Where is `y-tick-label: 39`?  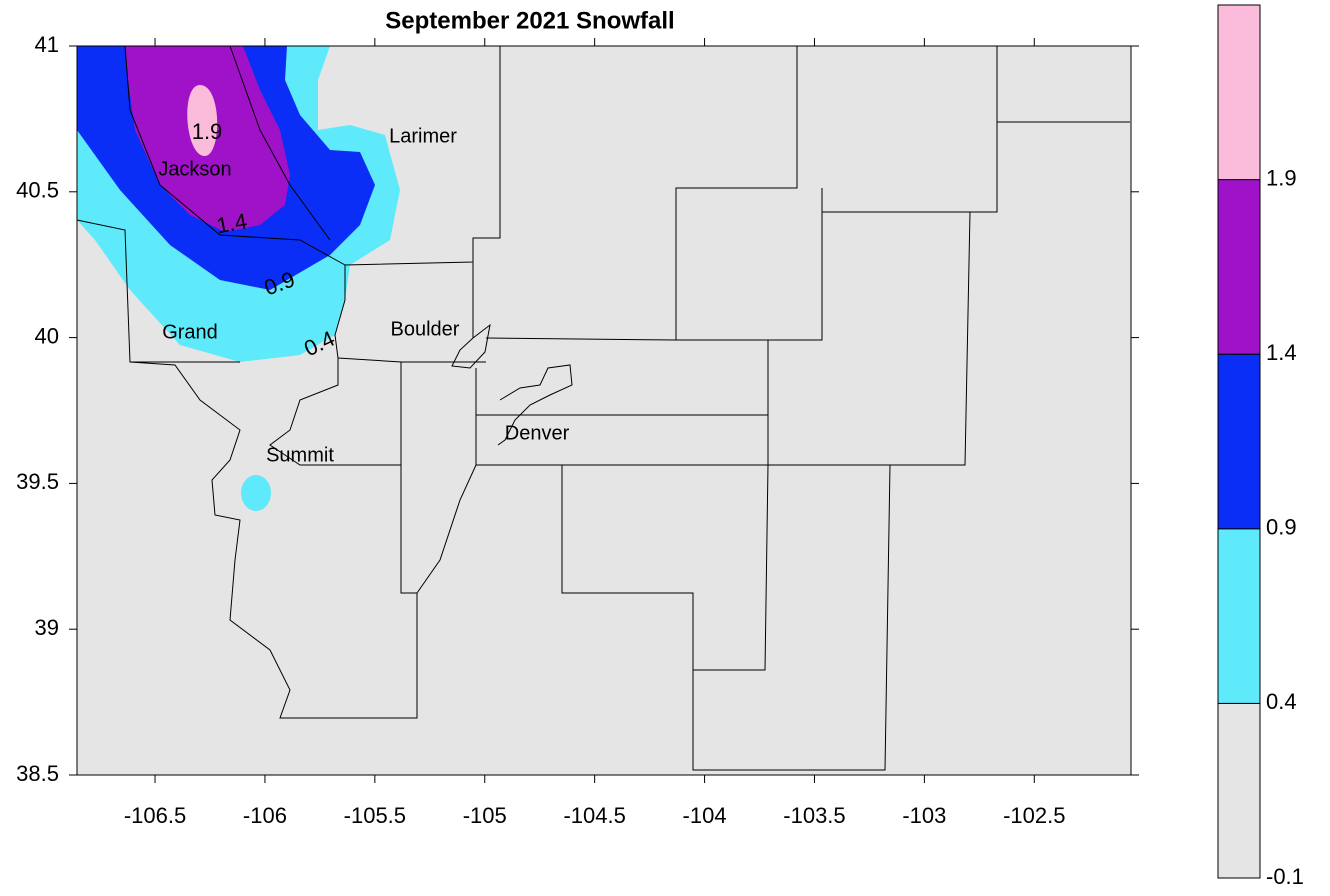 y-tick-label: 39 is located at coordinates (47, 627).